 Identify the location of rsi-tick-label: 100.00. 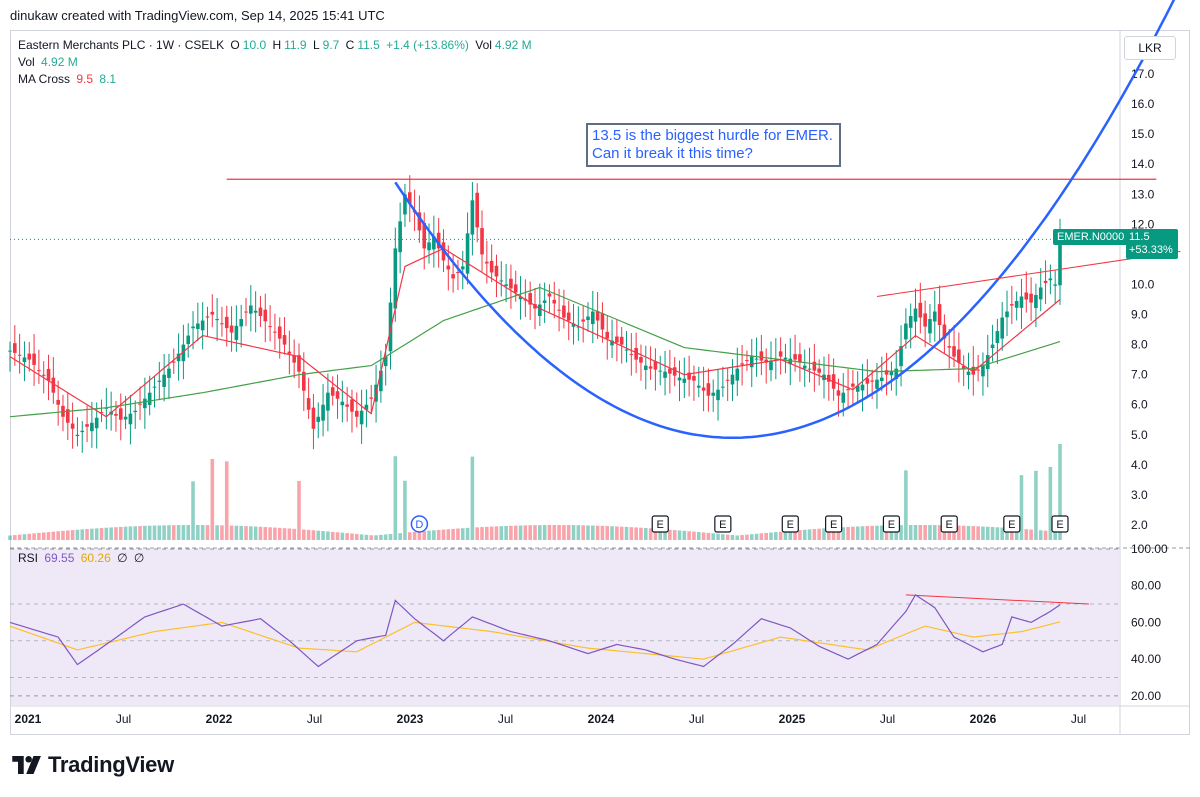
(1149, 549).